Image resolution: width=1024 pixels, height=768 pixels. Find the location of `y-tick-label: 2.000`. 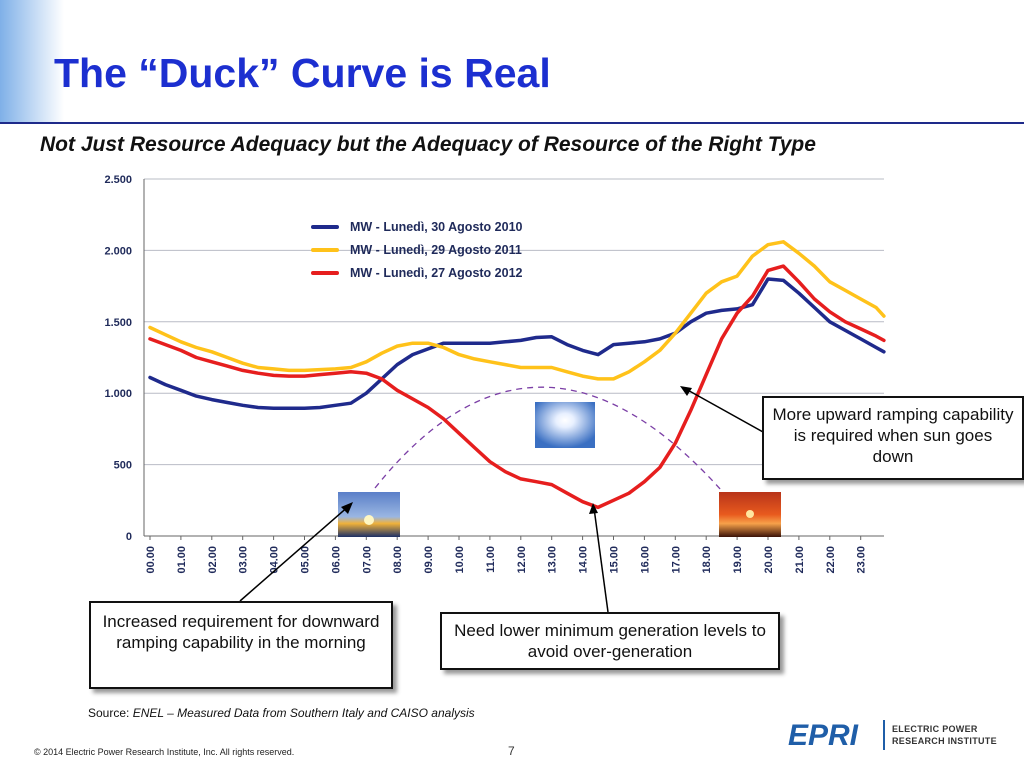

y-tick-label: 2.000 is located at coordinates (118, 251).